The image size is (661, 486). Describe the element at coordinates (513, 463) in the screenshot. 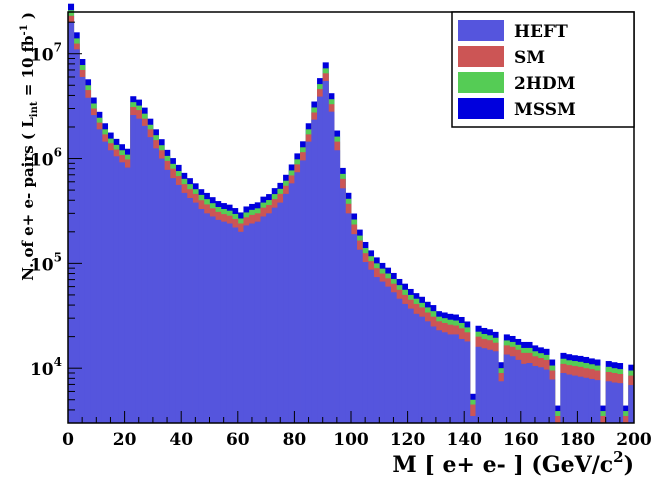

I see `x-axis-title: M [ e+ e- ] (GeV/c2)` at that location.